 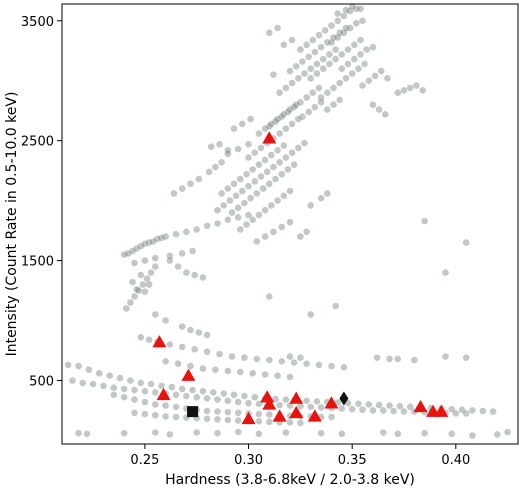 What do you see at coordinates (290, 480) in the screenshot?
I see `x-axis-title: Hardness (3.8-6.8keV / 2.0-3.8 keV)` at bounding box center [290, 480].